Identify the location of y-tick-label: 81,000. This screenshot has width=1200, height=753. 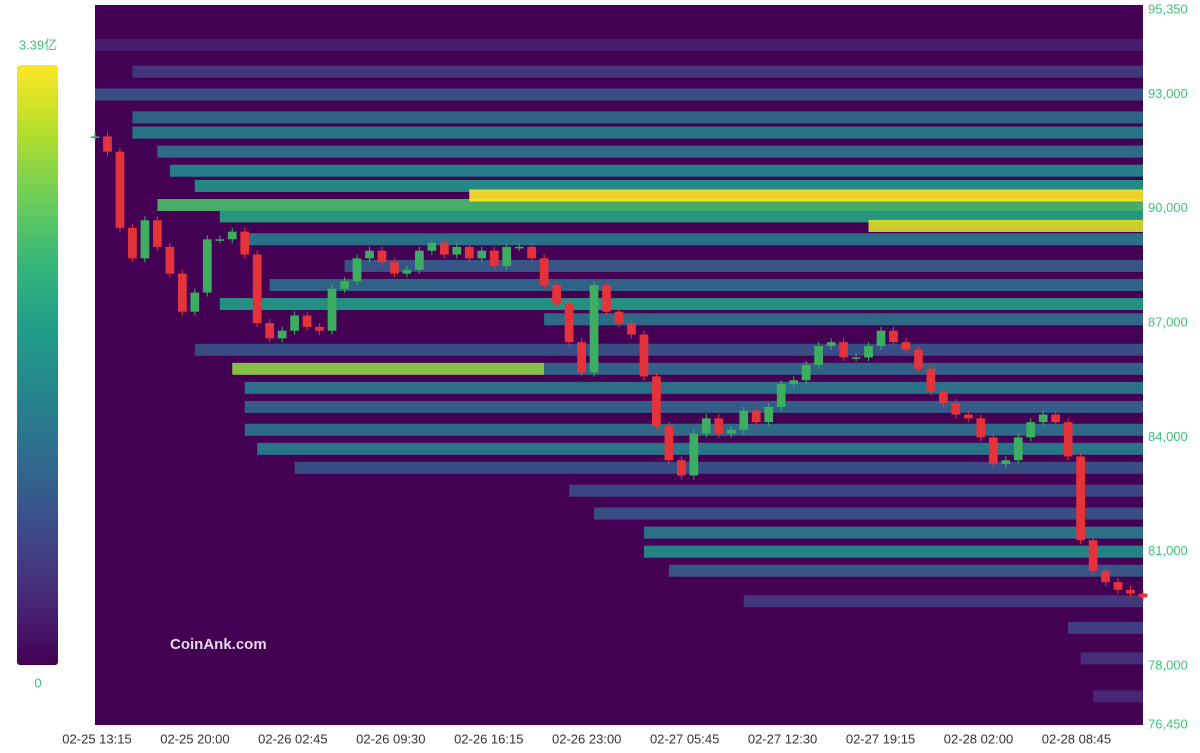
(1168, 550).